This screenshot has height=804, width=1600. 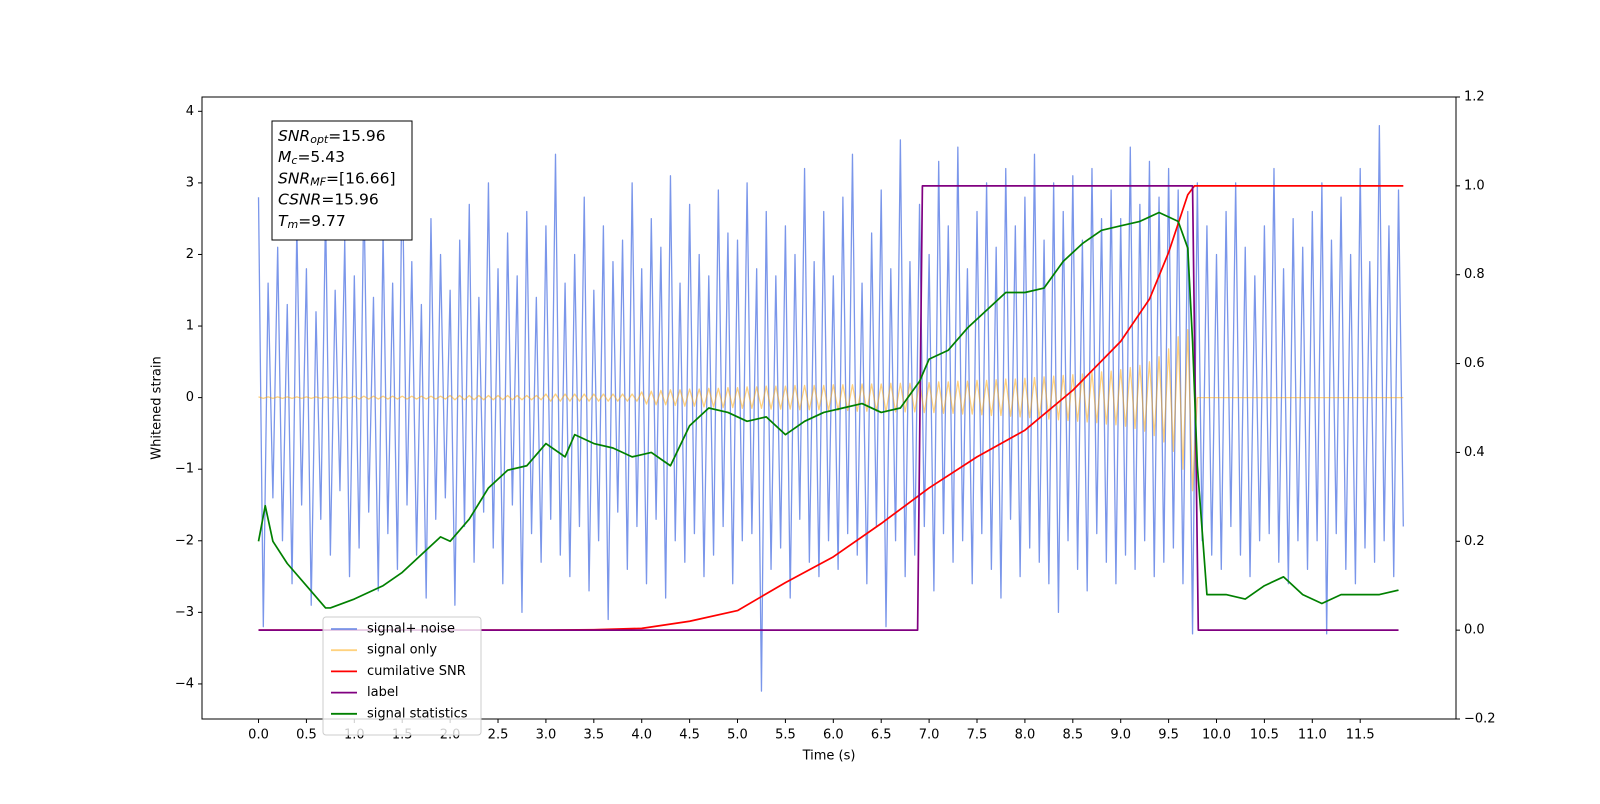 What do you see at coordinates (1312, 735) in the screenshot?
I see `x-tick-label: 11.0` at bounding box center [1312, 735].